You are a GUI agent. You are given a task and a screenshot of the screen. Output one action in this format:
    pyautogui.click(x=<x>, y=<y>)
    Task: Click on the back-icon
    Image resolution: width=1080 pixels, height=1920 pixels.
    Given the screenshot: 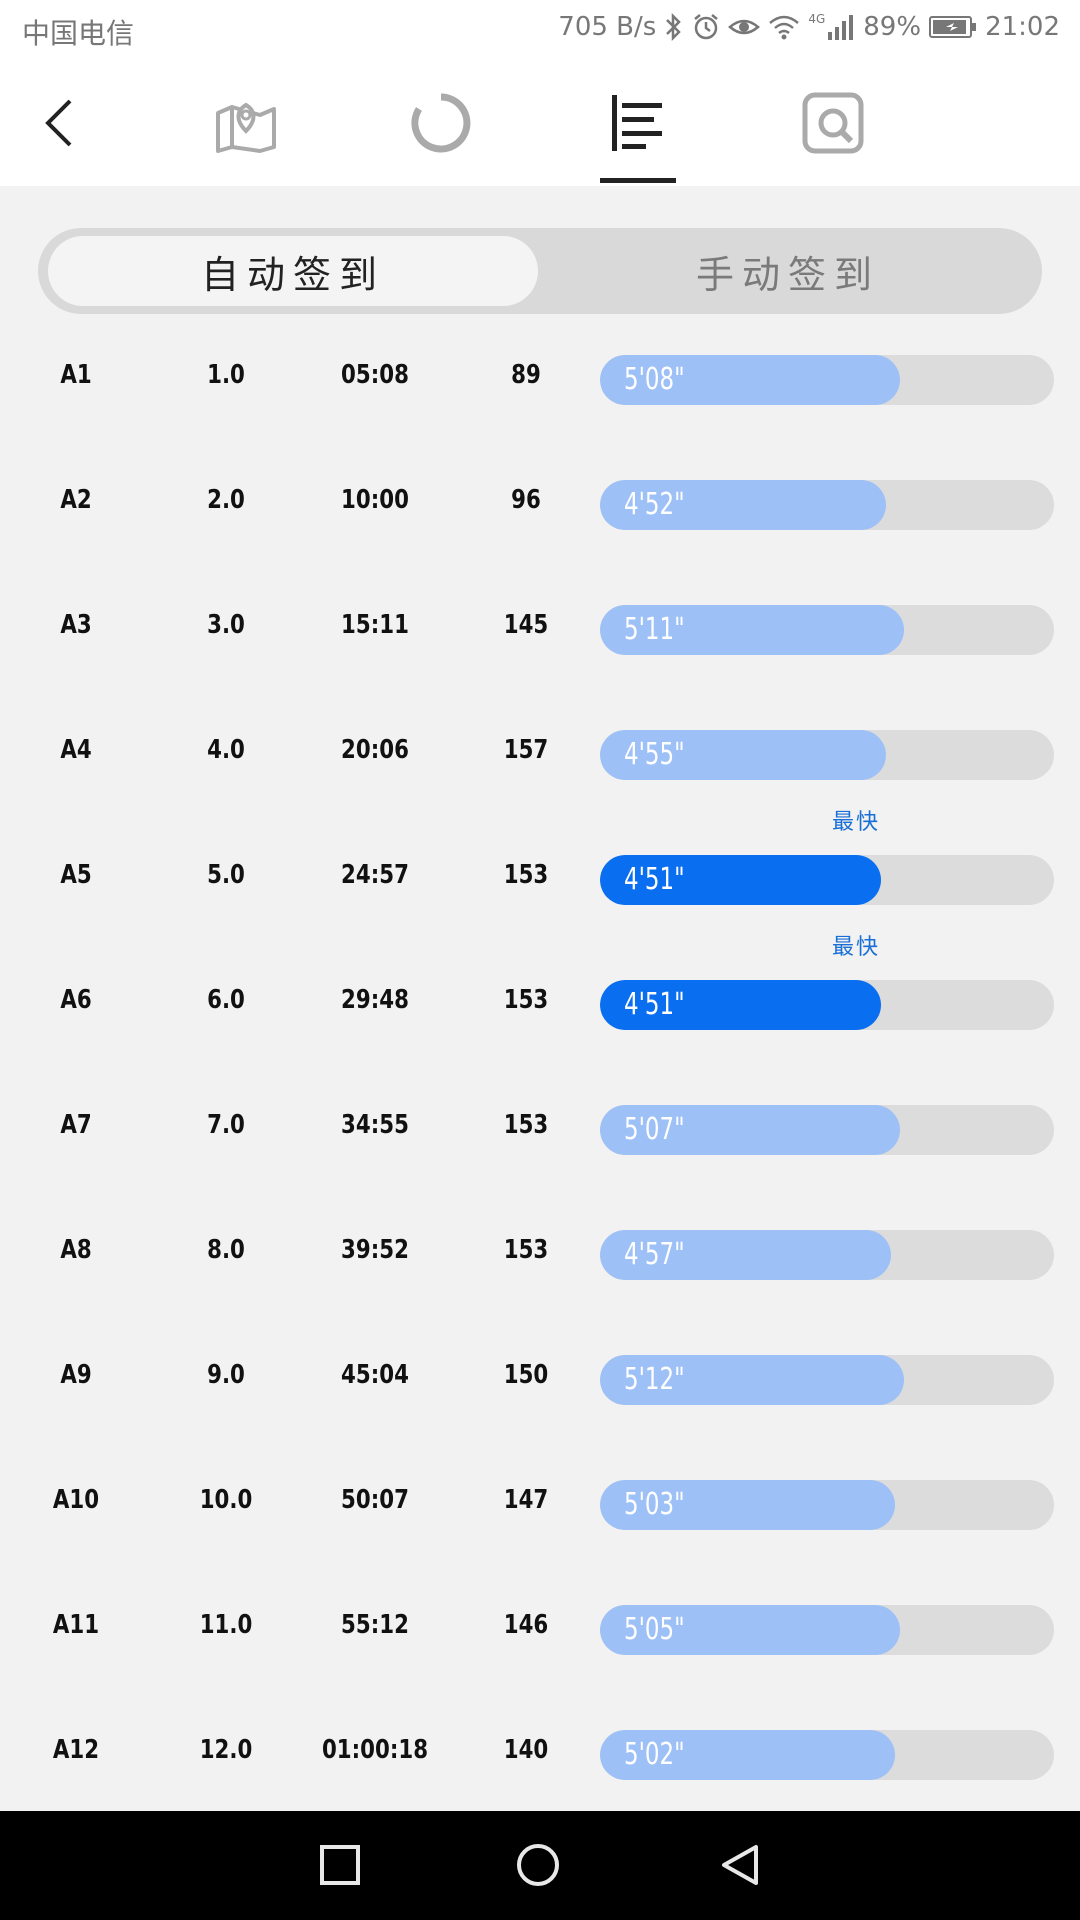 What is the action you would take?
    pyautogui.click(x=60, y=123)
    